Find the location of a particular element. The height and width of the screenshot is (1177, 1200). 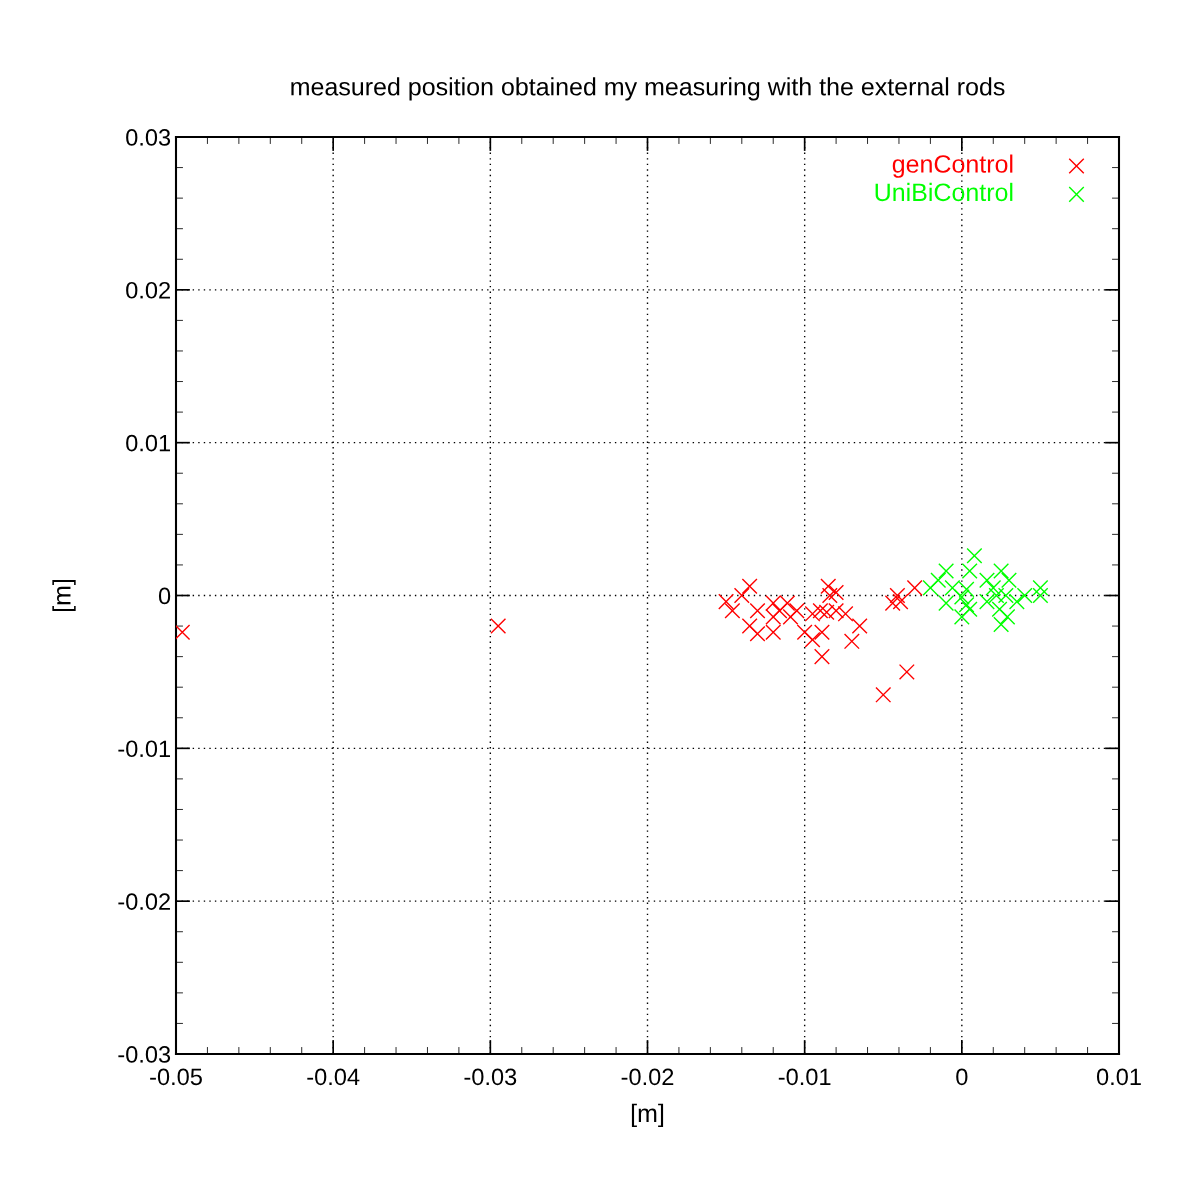

y-tick-label: 0 is located at coordinates (164, 596).